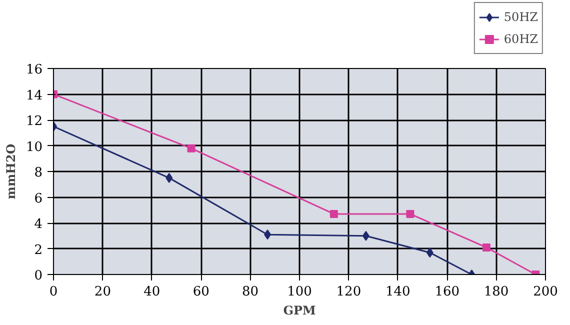  What do you see at coordinates (38, 224) in the screenshot?
I see `y-tick-label: 4` at bounding box center [38, 224].